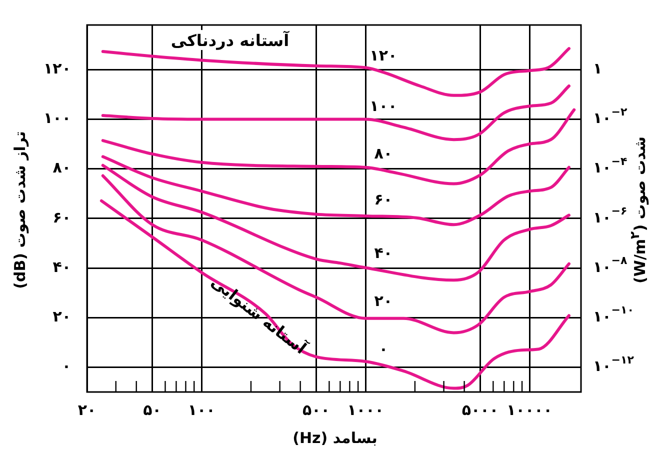  Describe the element at coordinates (202, 409) in the screenshot. I see `x-tick-label: ۱۰۰` at that location.